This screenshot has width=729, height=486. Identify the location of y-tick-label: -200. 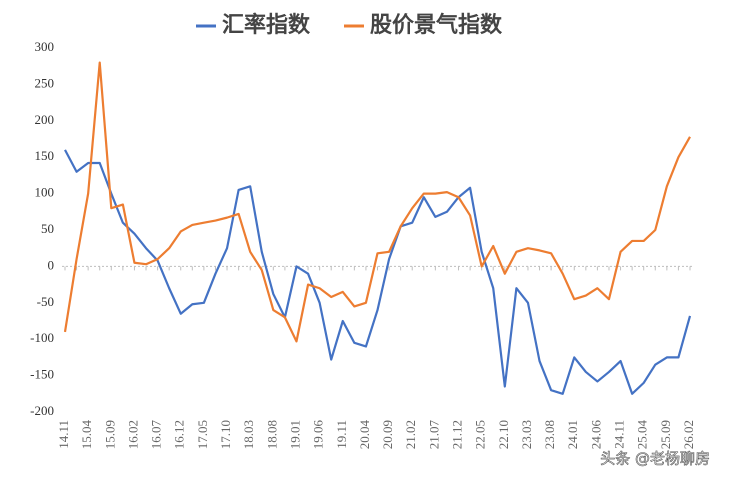
(42, 410).